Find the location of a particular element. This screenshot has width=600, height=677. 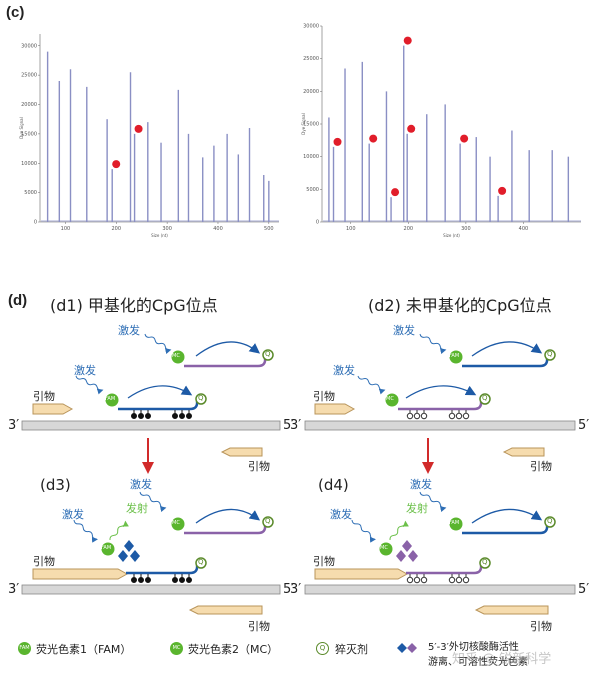

d3-diamonds is located at coordinates (129, 551).